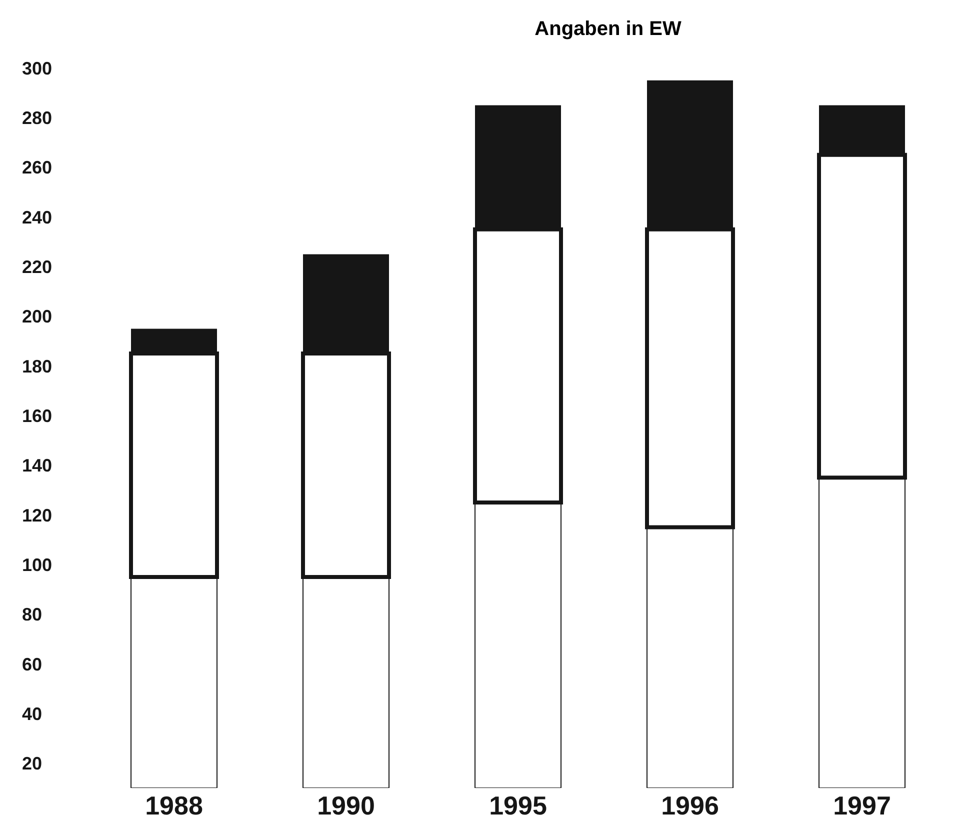  What do you see at coordinates (174, 805) in the screenshot?
I see `x-tick-label: 1988` at bounding box center [174, 805].